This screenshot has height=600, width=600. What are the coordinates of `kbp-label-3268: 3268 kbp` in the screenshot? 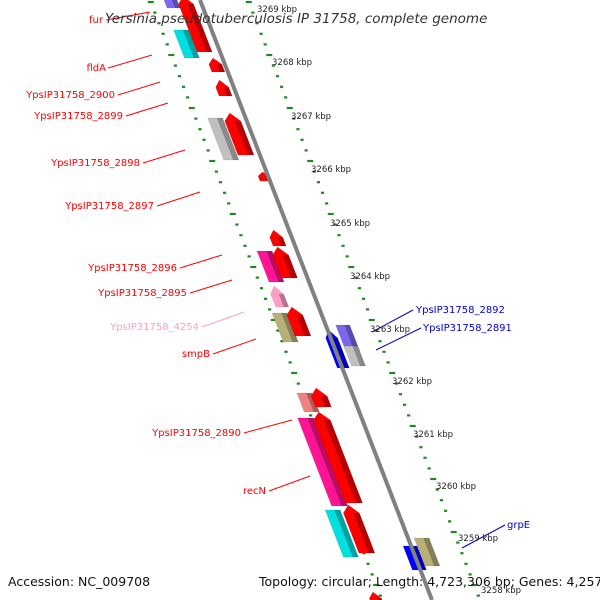 It's located at (292, 63).